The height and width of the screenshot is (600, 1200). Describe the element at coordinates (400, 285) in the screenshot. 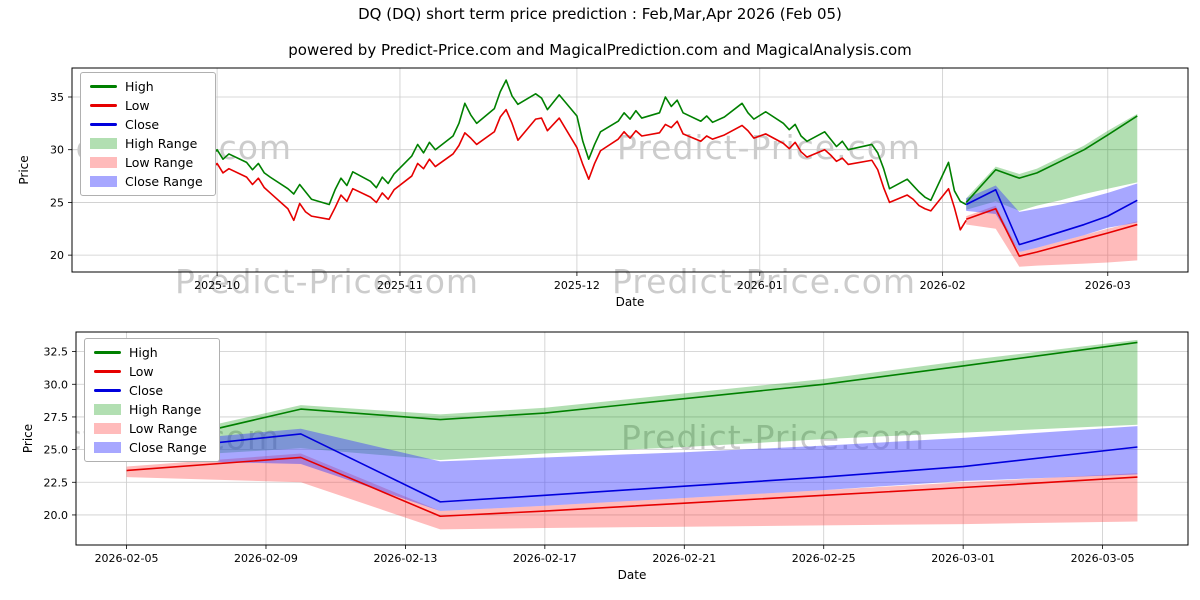

I see `svg-text: 2025-11` at that location.